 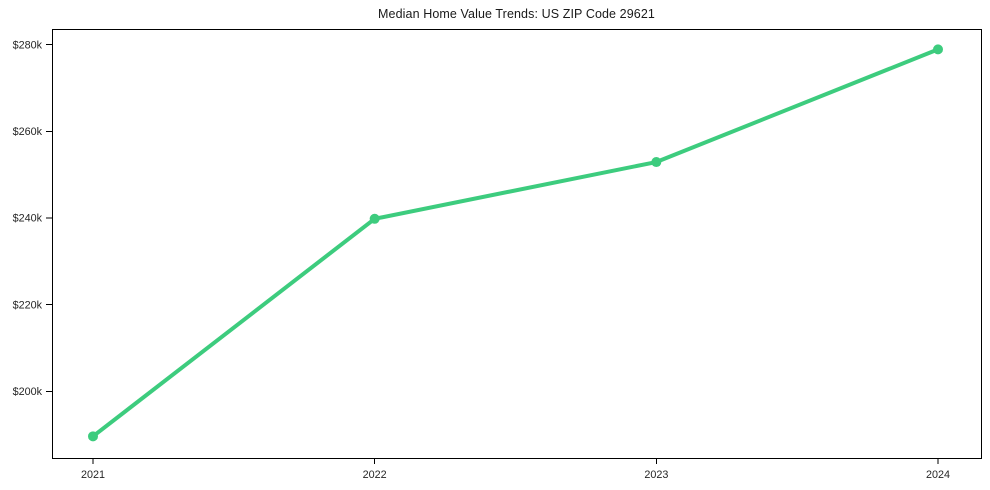 What do you see at coordinates (375, 475) in the screenshot?
I see `x-axis-tick-label: 2022` at bounding box center [375, 475].